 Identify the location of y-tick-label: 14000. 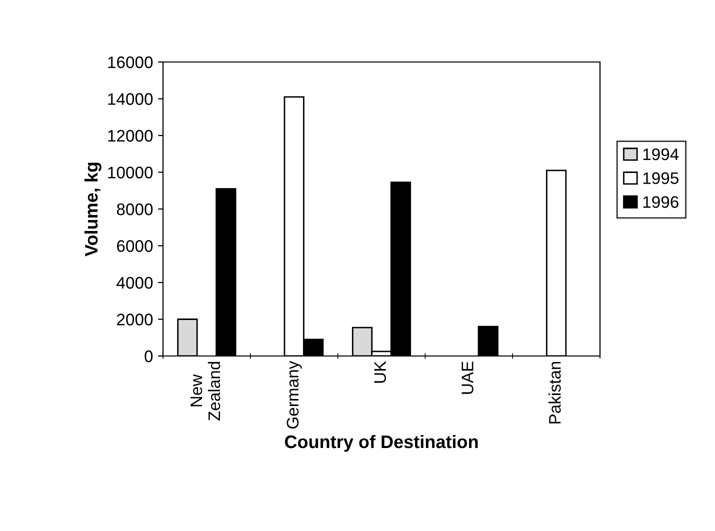
(130, 99).